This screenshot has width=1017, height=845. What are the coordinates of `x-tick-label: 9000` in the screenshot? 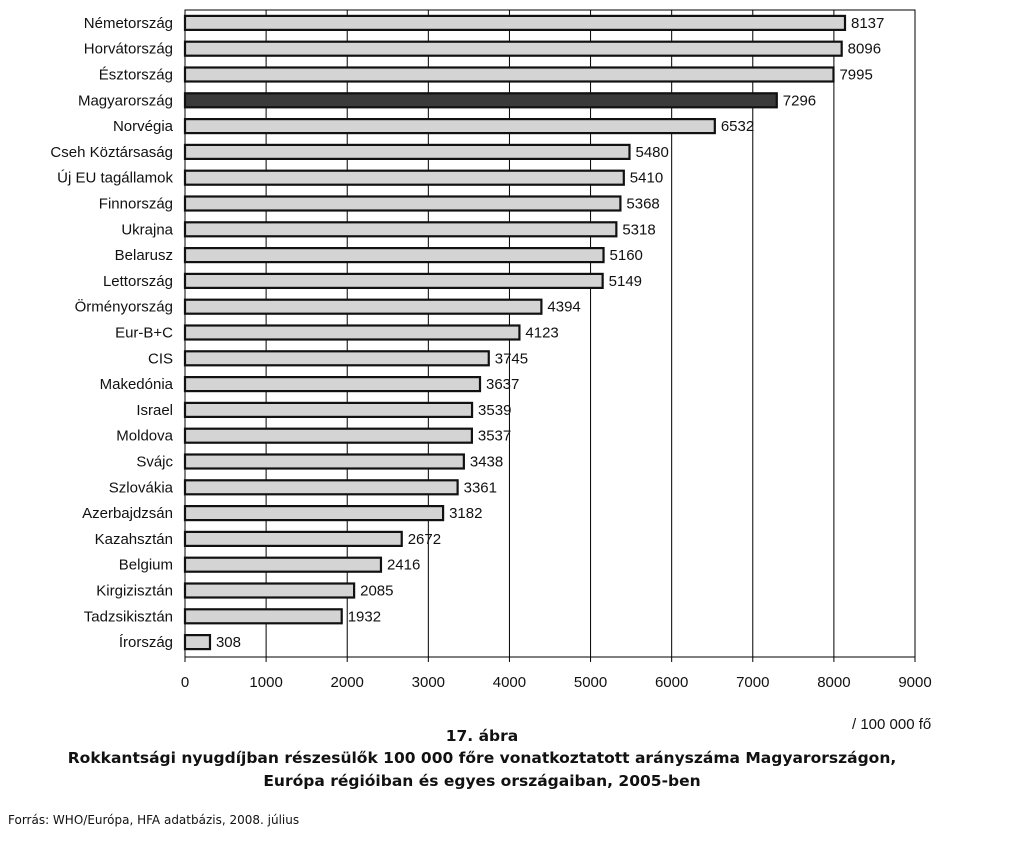 It's located at (914, 682).